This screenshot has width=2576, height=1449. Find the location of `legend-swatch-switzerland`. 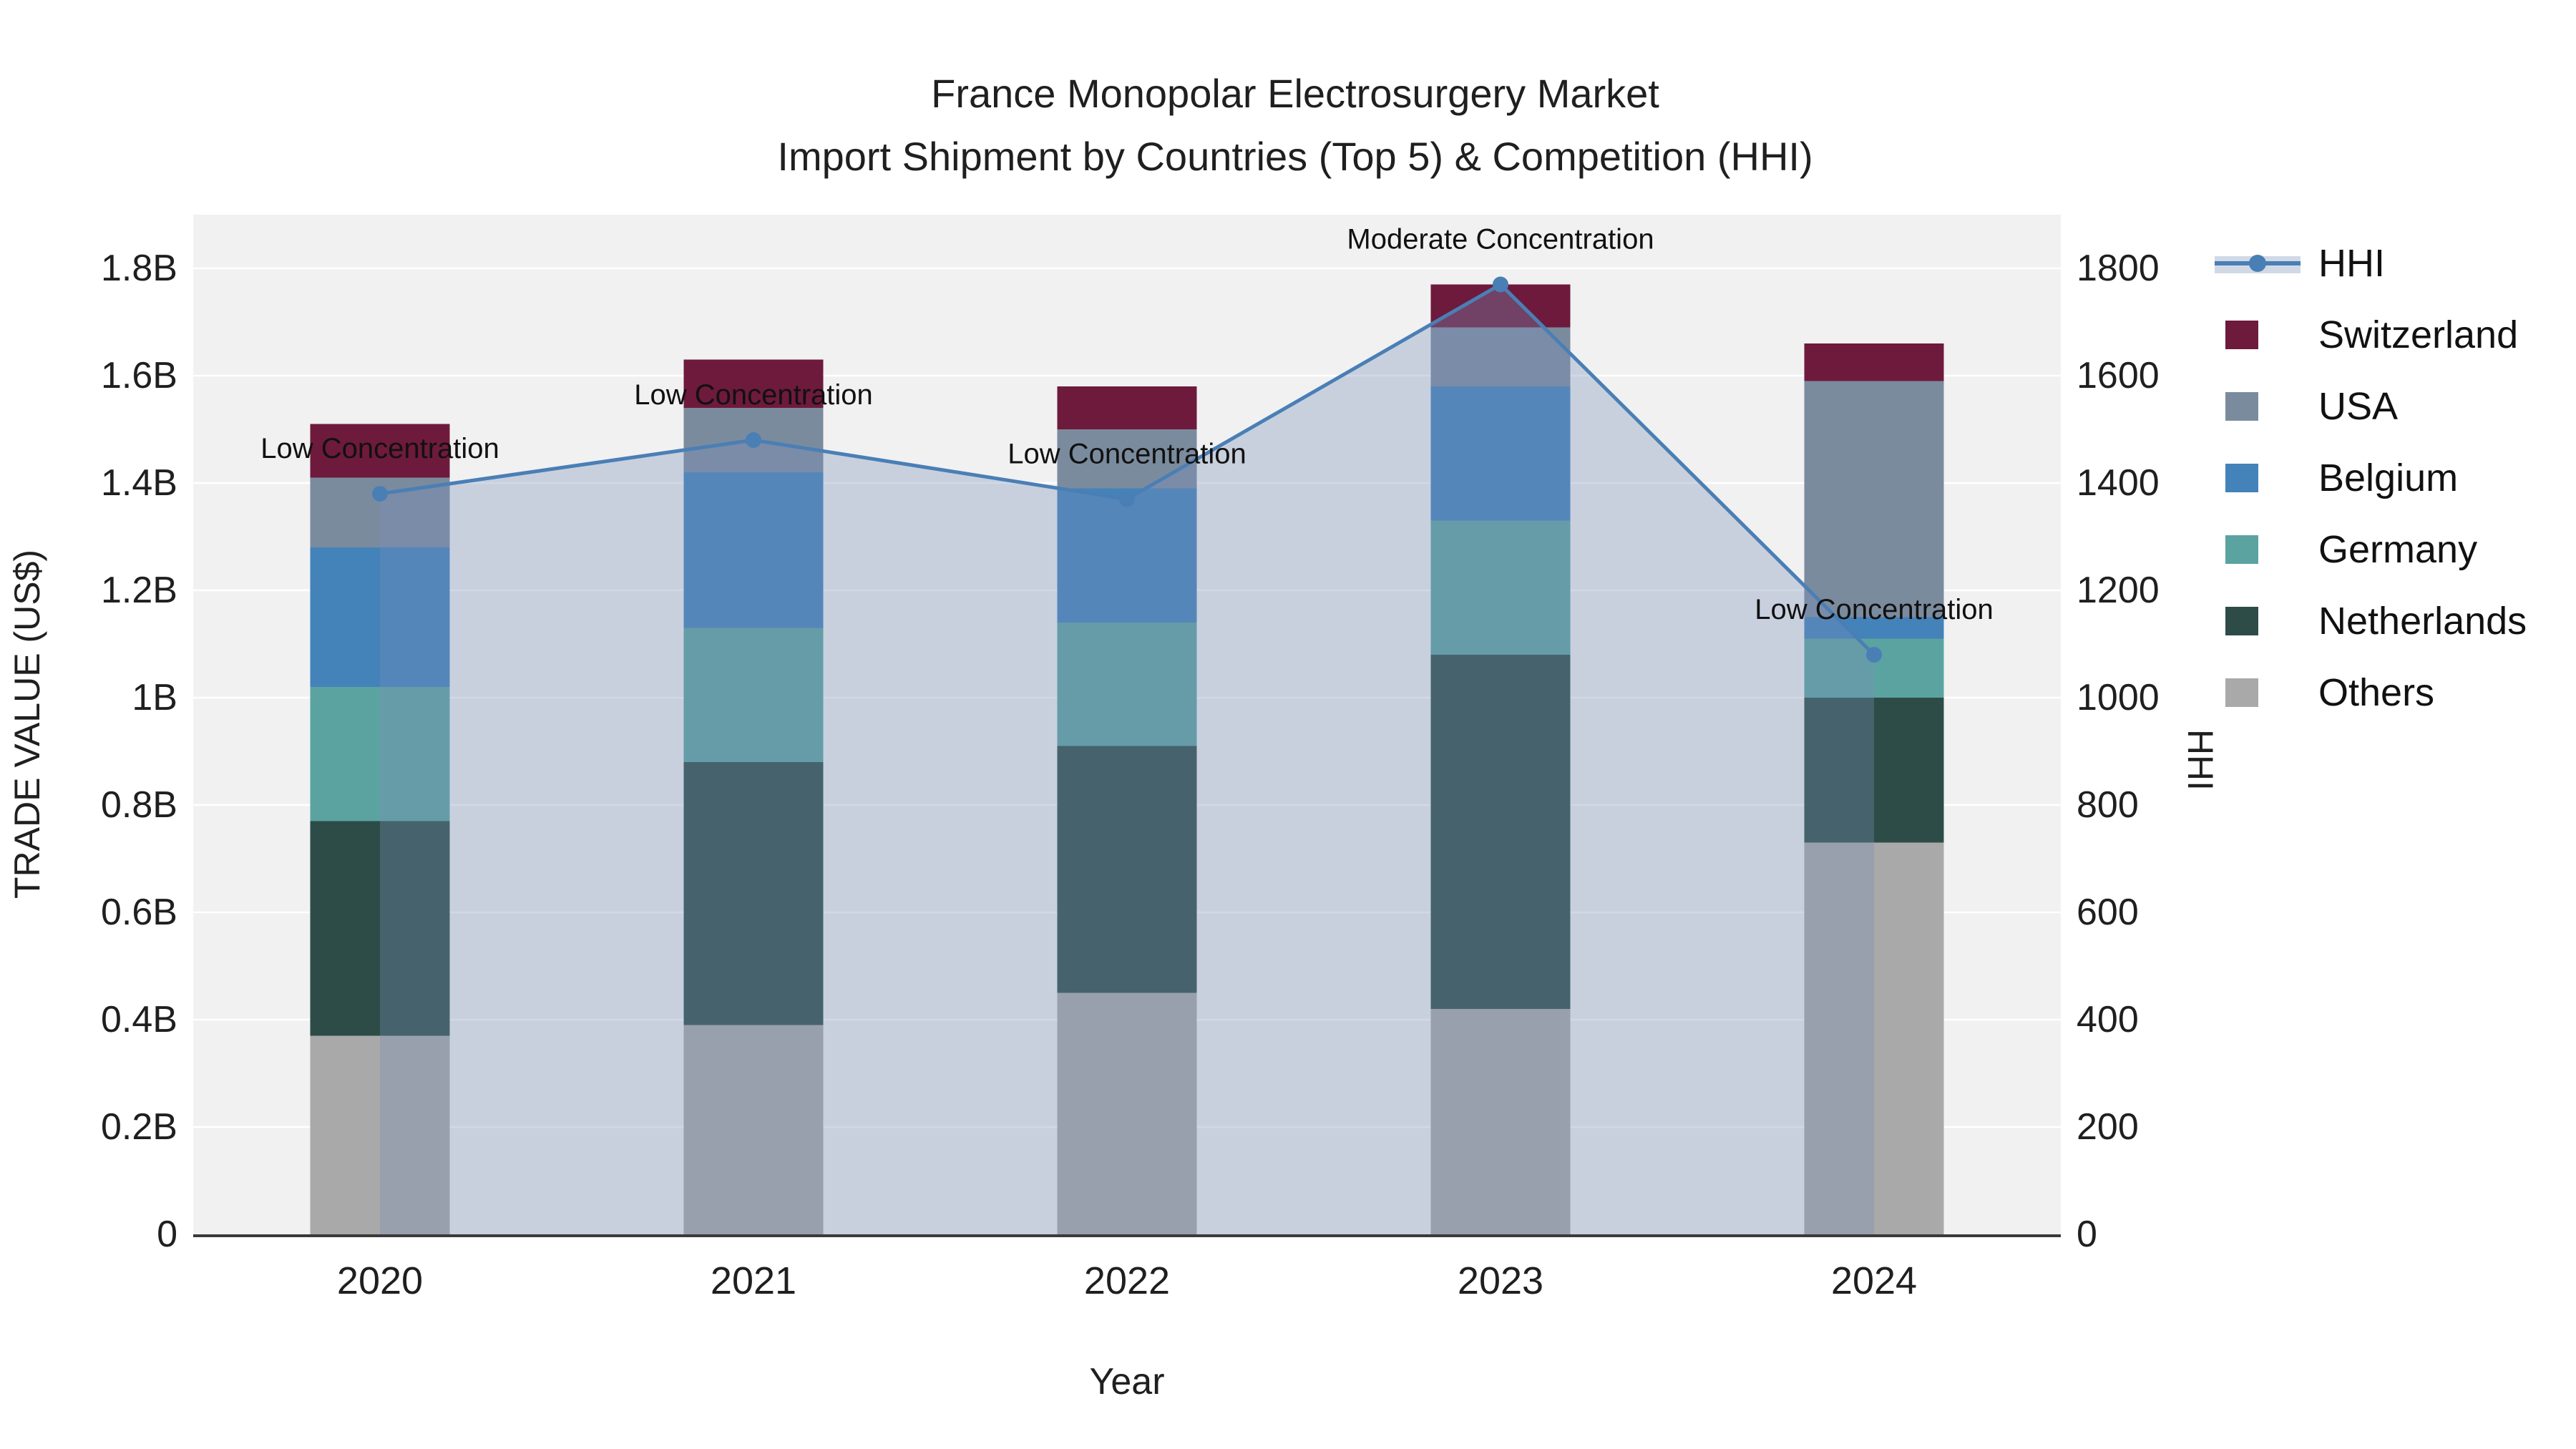

legend-swatch-switzerland is located at coordinates (2241, 335).